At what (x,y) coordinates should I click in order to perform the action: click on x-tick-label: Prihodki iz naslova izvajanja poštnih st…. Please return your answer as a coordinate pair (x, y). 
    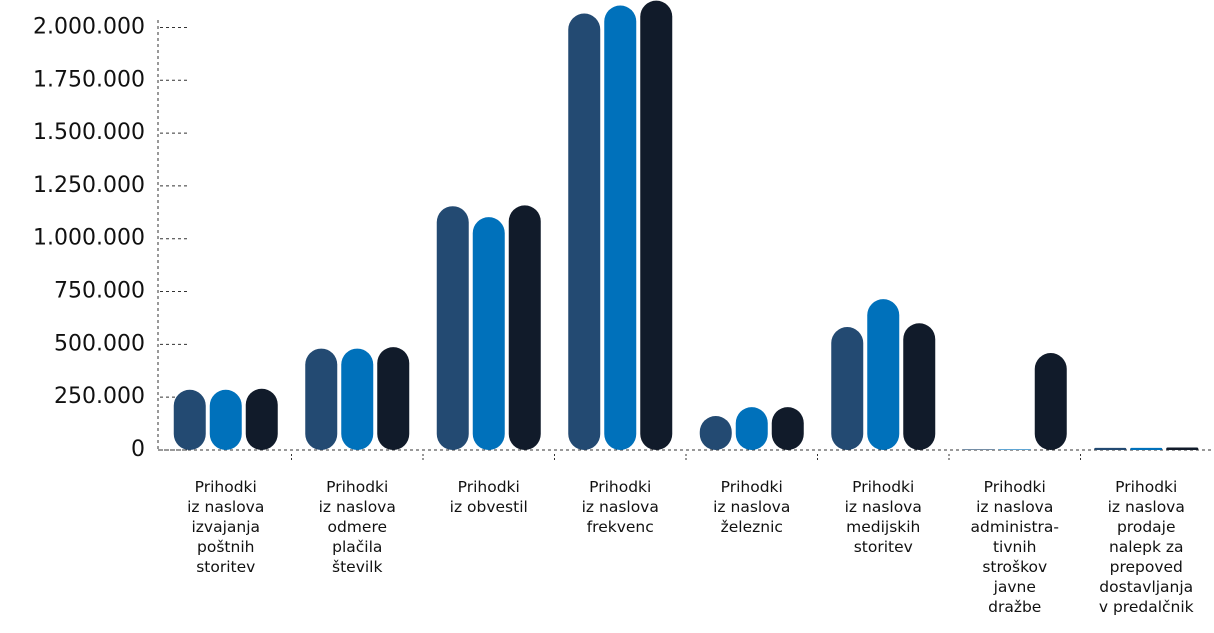
    Looking at the image, I should click on (226, 527).